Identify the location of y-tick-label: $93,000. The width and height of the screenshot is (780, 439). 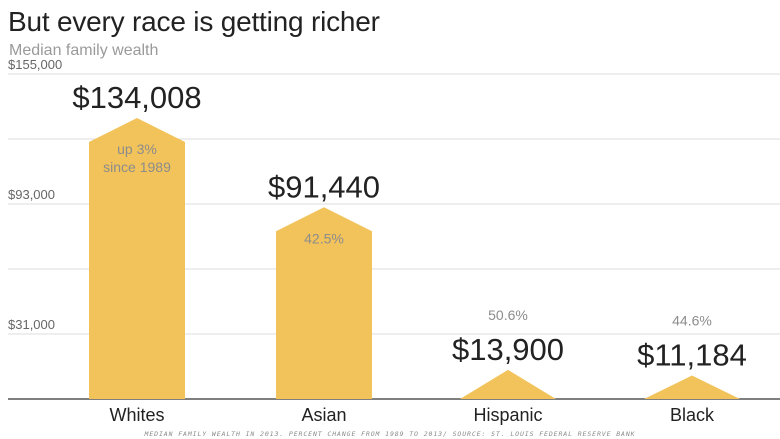
(31, 194).